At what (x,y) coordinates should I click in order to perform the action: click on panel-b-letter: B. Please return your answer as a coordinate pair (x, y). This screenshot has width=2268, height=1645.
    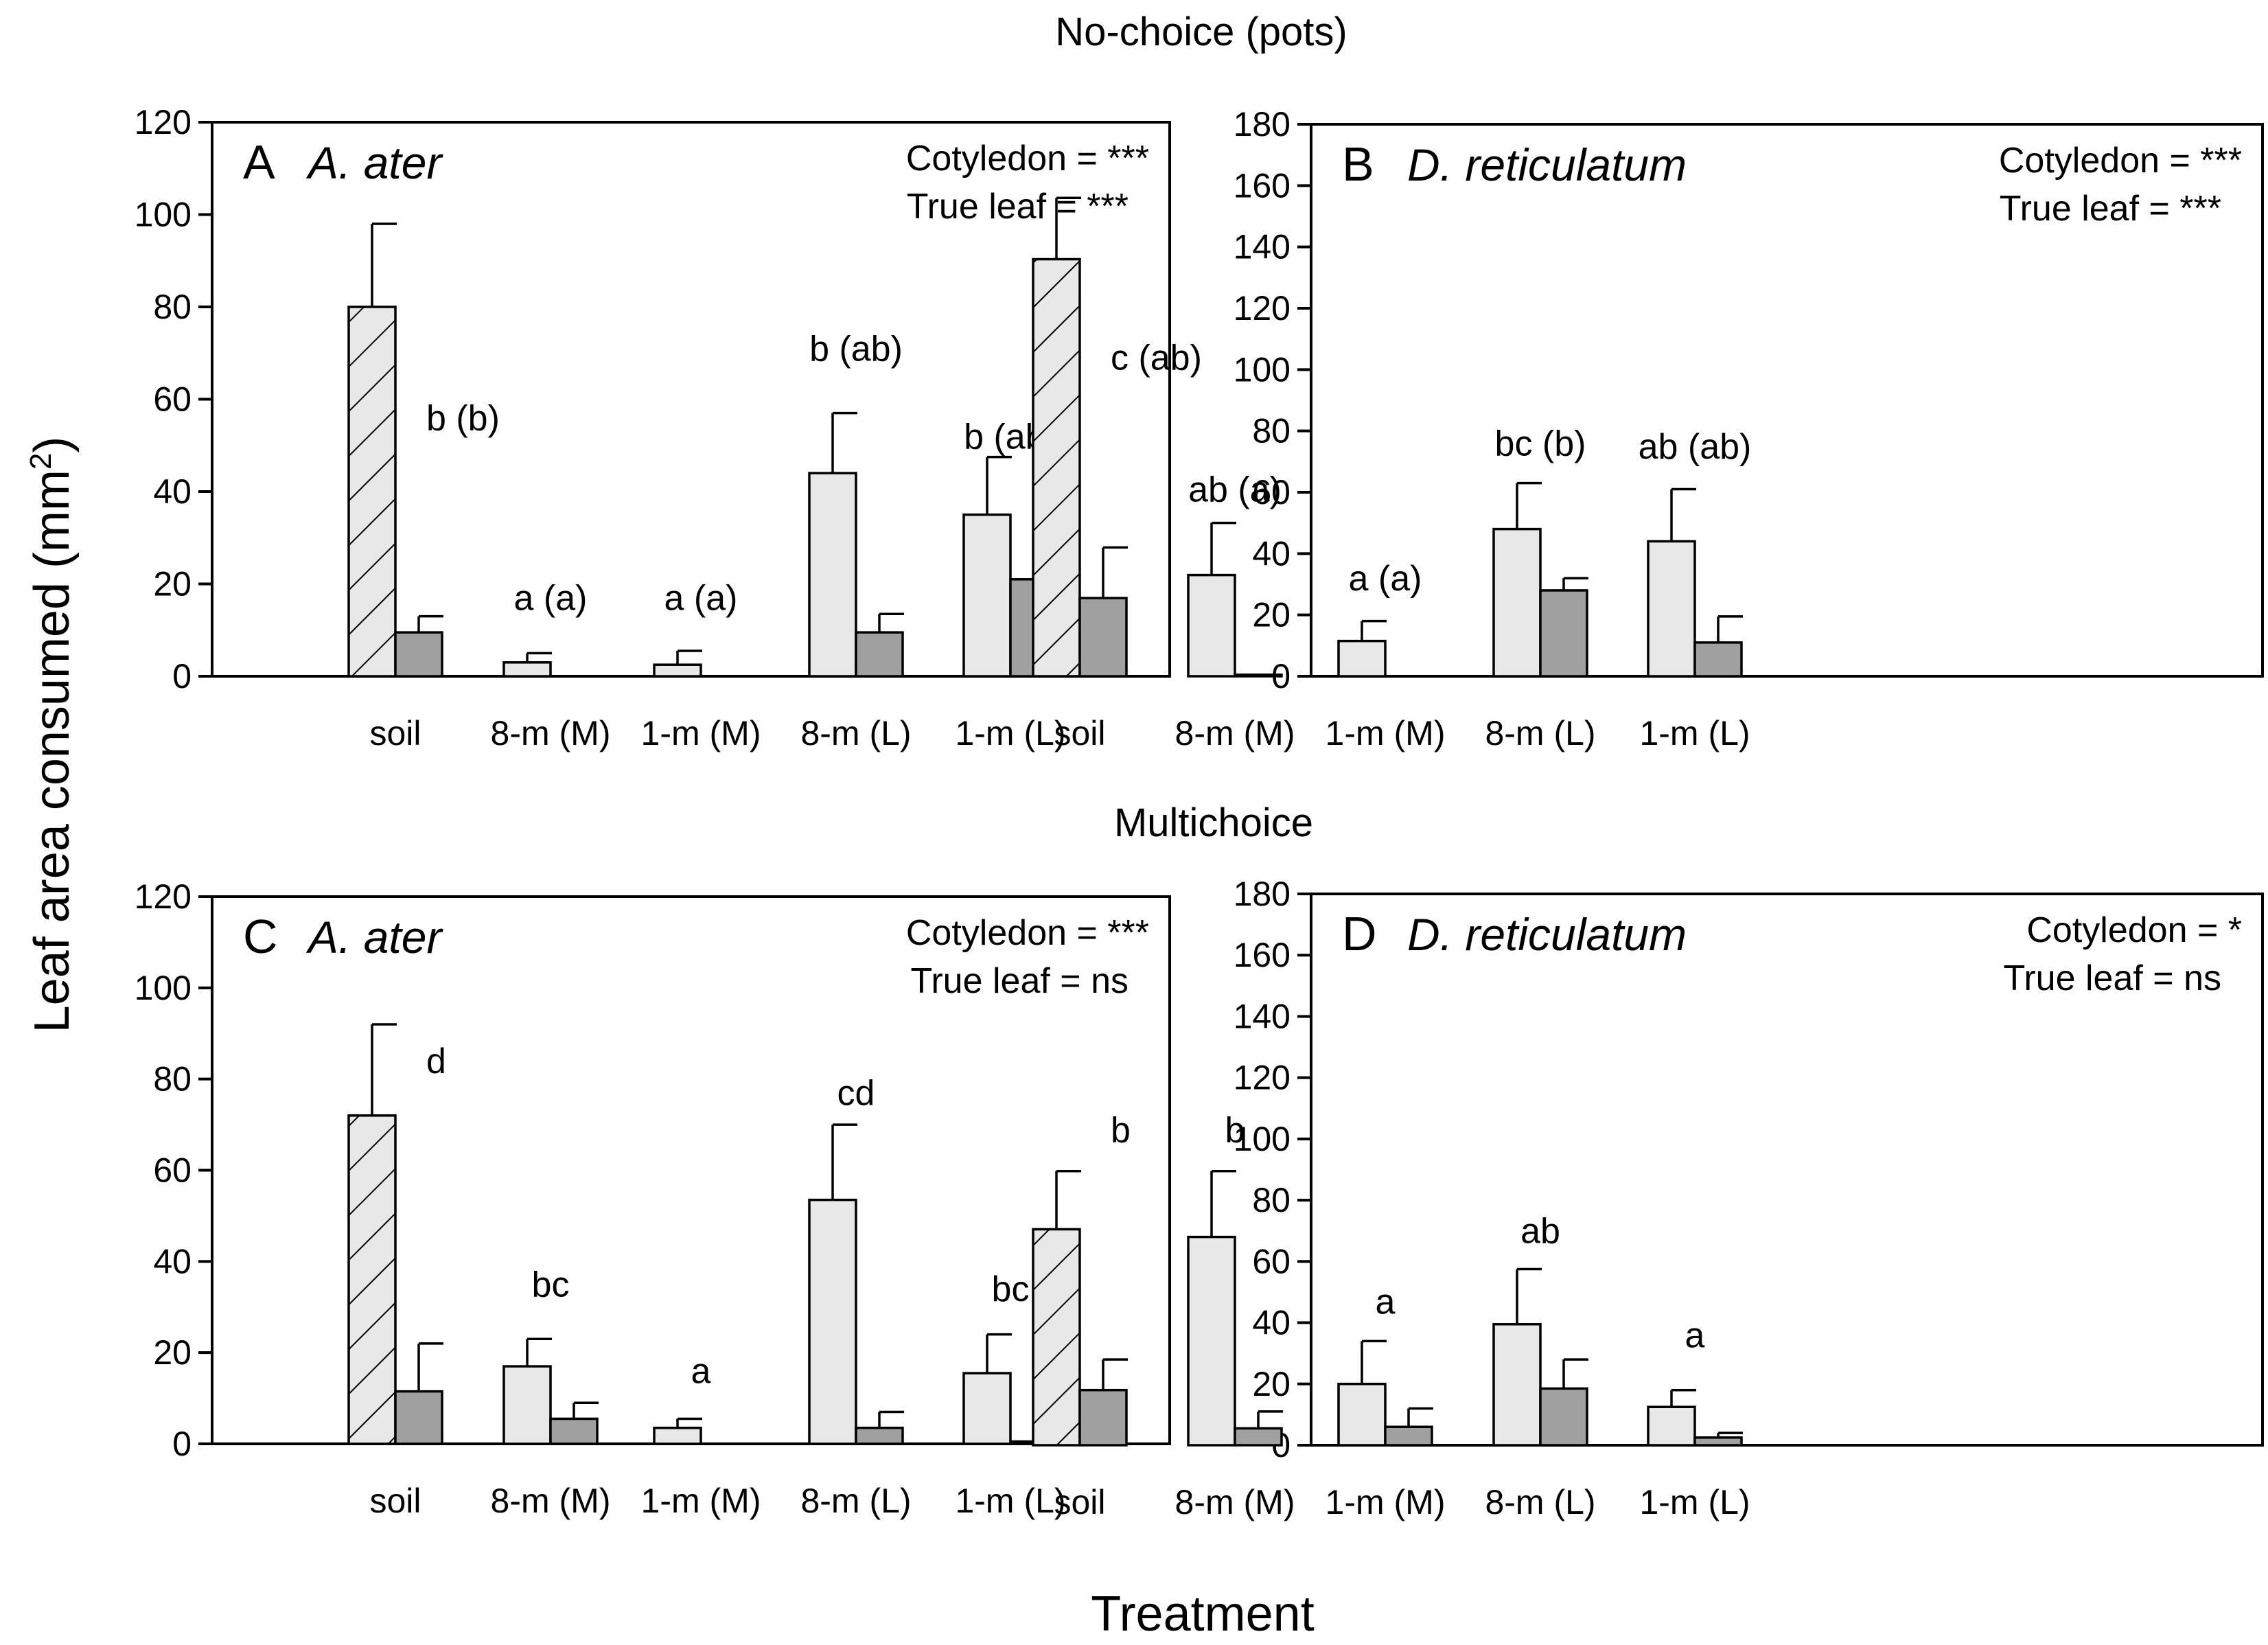
    Looking at the image, I should click on (1358, 164).